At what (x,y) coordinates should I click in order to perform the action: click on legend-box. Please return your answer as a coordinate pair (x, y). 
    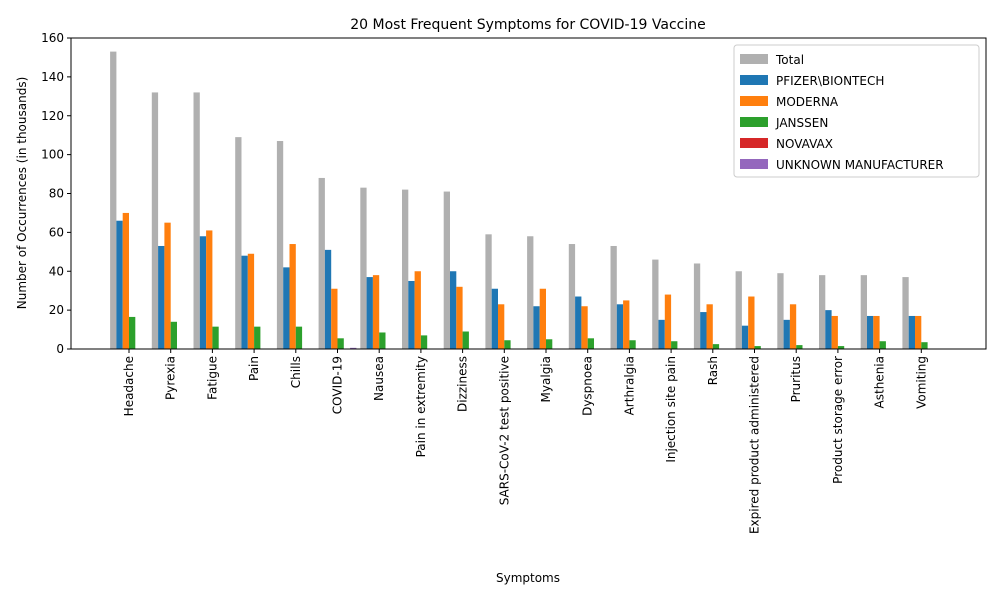
    Looking at the image, I should click on (856, 111).